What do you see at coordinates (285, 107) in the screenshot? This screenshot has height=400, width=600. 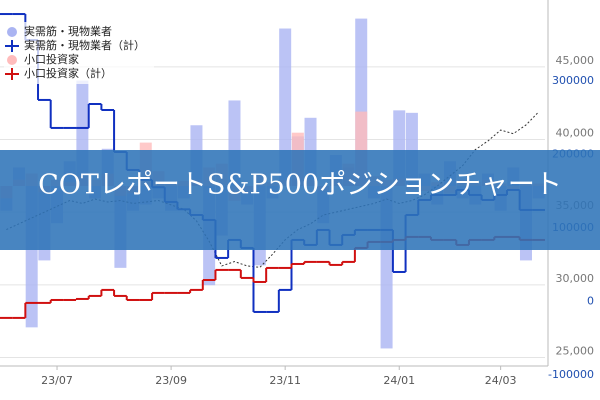 I see `bar` at bounding box center [285, 107].